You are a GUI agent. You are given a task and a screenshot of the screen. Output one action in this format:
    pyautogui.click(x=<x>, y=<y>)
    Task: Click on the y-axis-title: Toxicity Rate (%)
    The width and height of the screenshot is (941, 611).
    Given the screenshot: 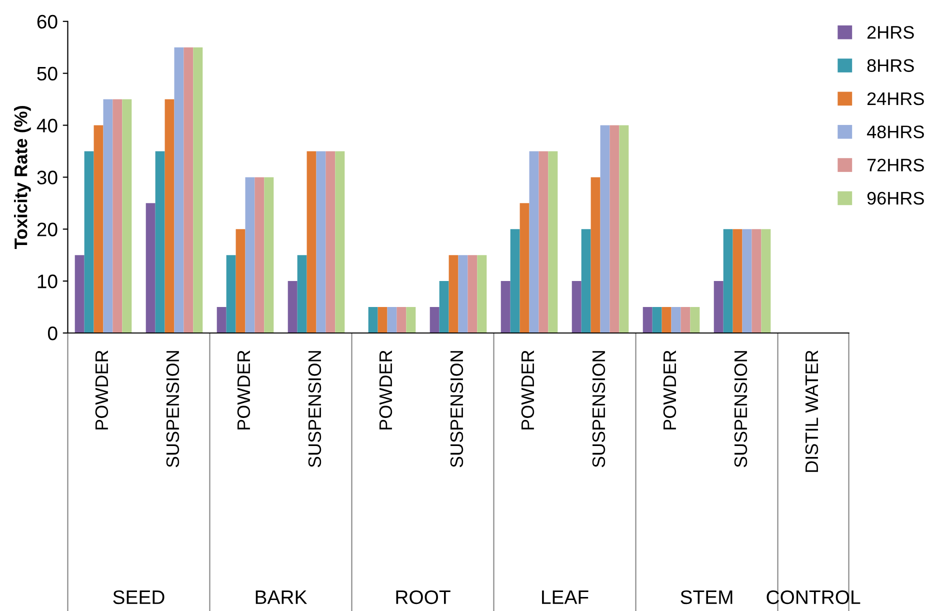 What is the action you would take?
    pyautogui.click(x=22, y=178)
    